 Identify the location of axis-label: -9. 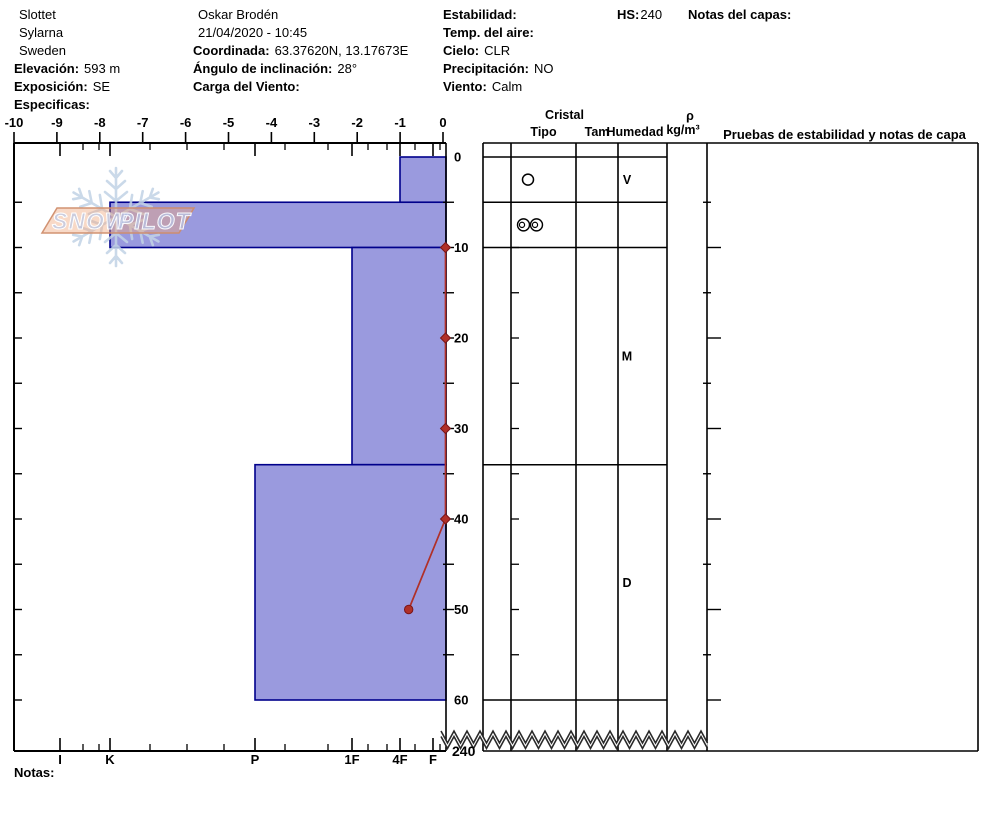
(57, 122).